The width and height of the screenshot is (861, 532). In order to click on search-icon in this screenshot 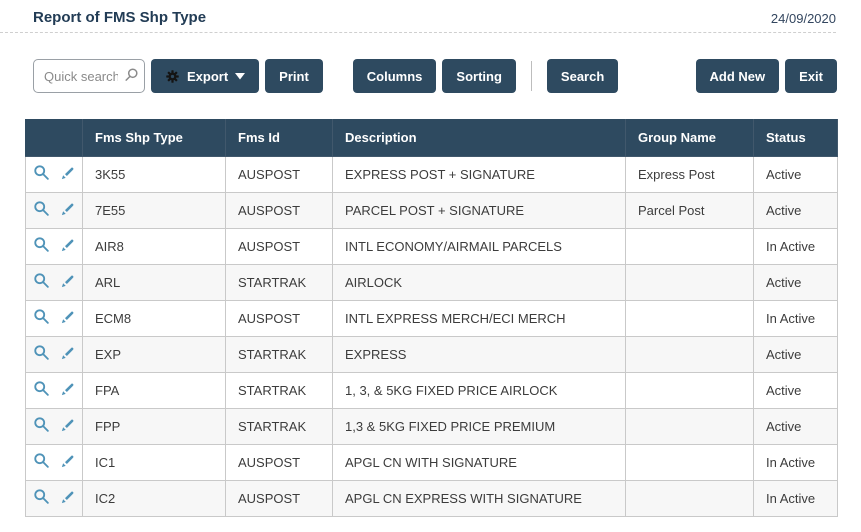, I will do `click(131, 77)`.